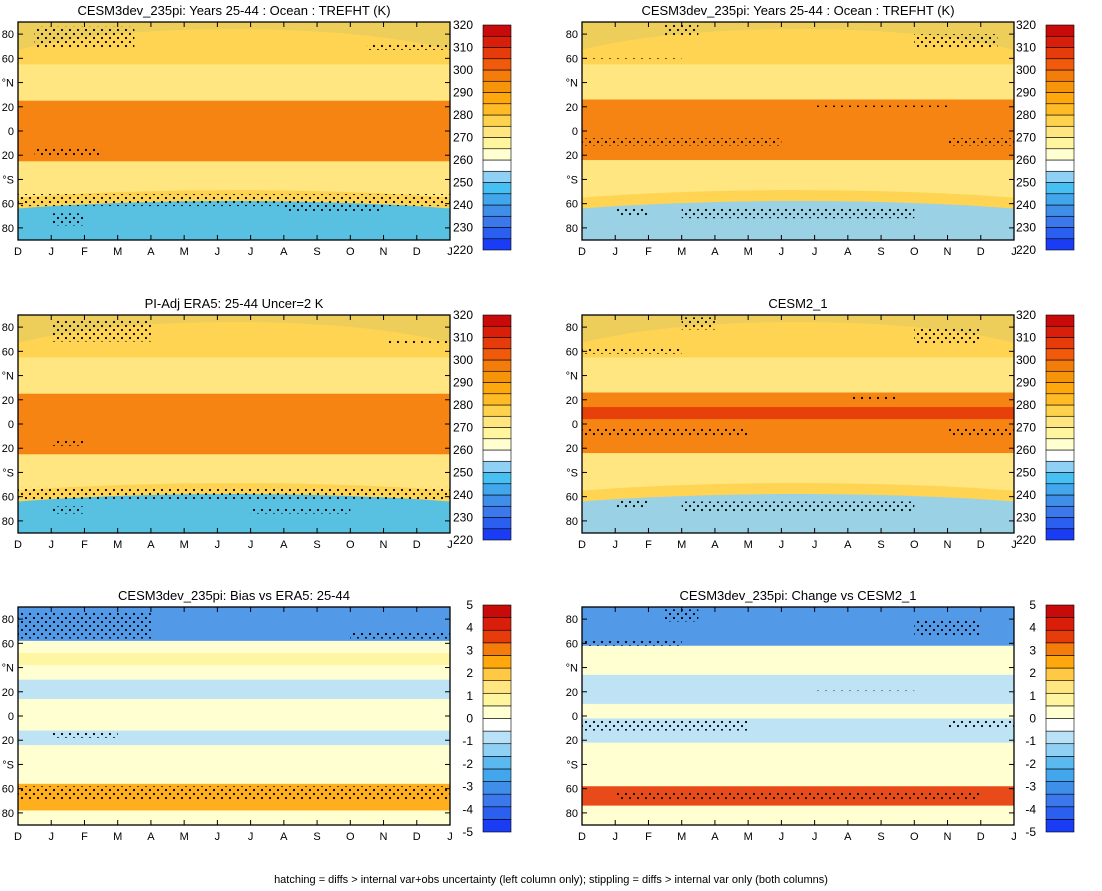  Describe the element at coordinates (798, 220) in the screenshot. I see `field-region-antarctic` at that location.